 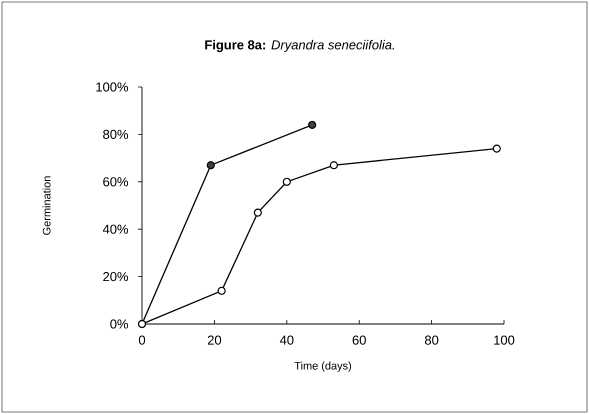 I want to click on chart-title: Figure 8a: Dryandra seneciifolia., so click(x=299, y=46).